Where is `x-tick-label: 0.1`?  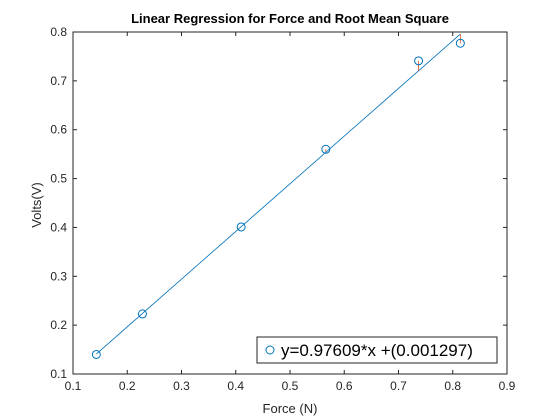
x-tick-label: 0.1 is located at coordinates (73, 386).